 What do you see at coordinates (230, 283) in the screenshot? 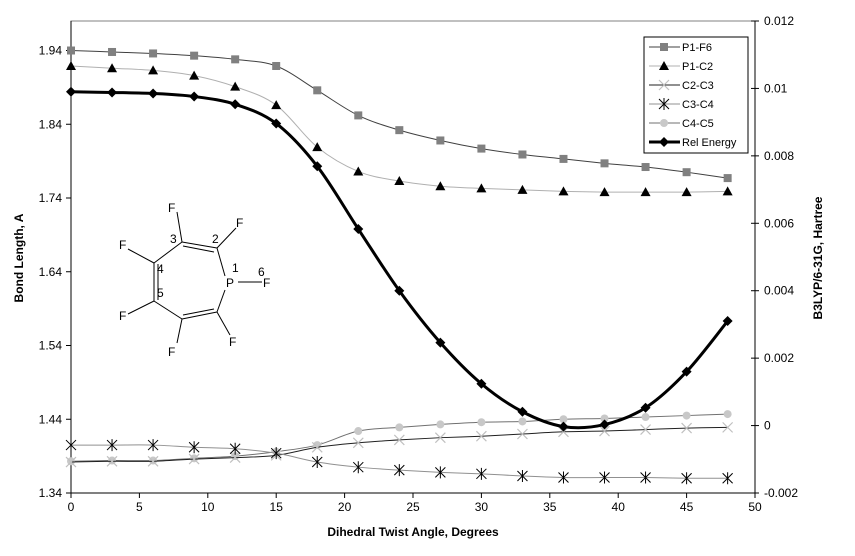
I see `atom-P: P` at bounding box center [230, 283].